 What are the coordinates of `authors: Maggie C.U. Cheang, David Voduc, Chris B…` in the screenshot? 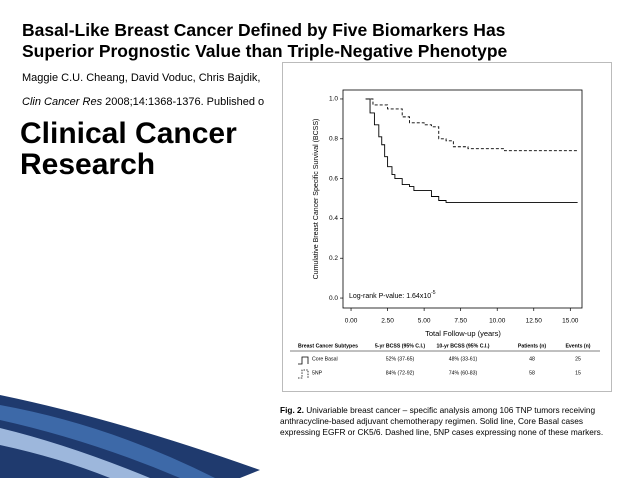 It's located at (141, 78).